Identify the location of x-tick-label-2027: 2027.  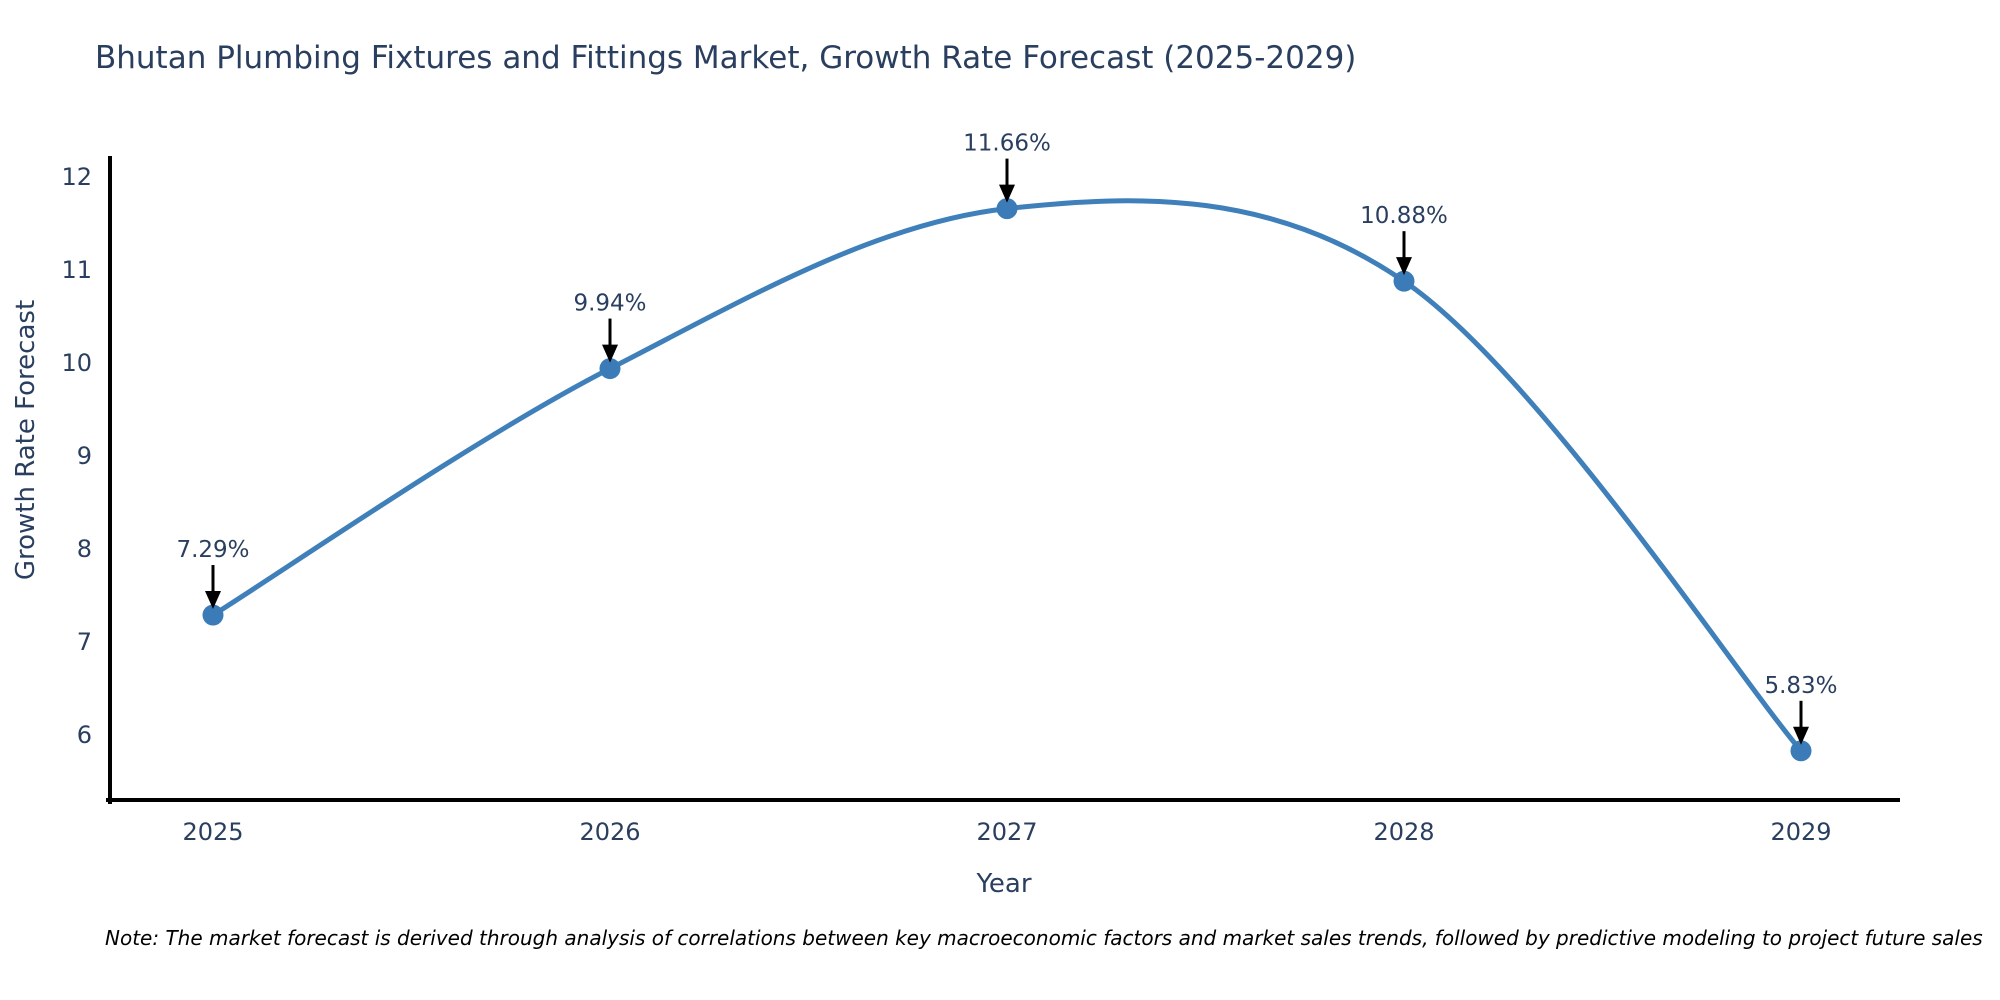
(1006, 832).